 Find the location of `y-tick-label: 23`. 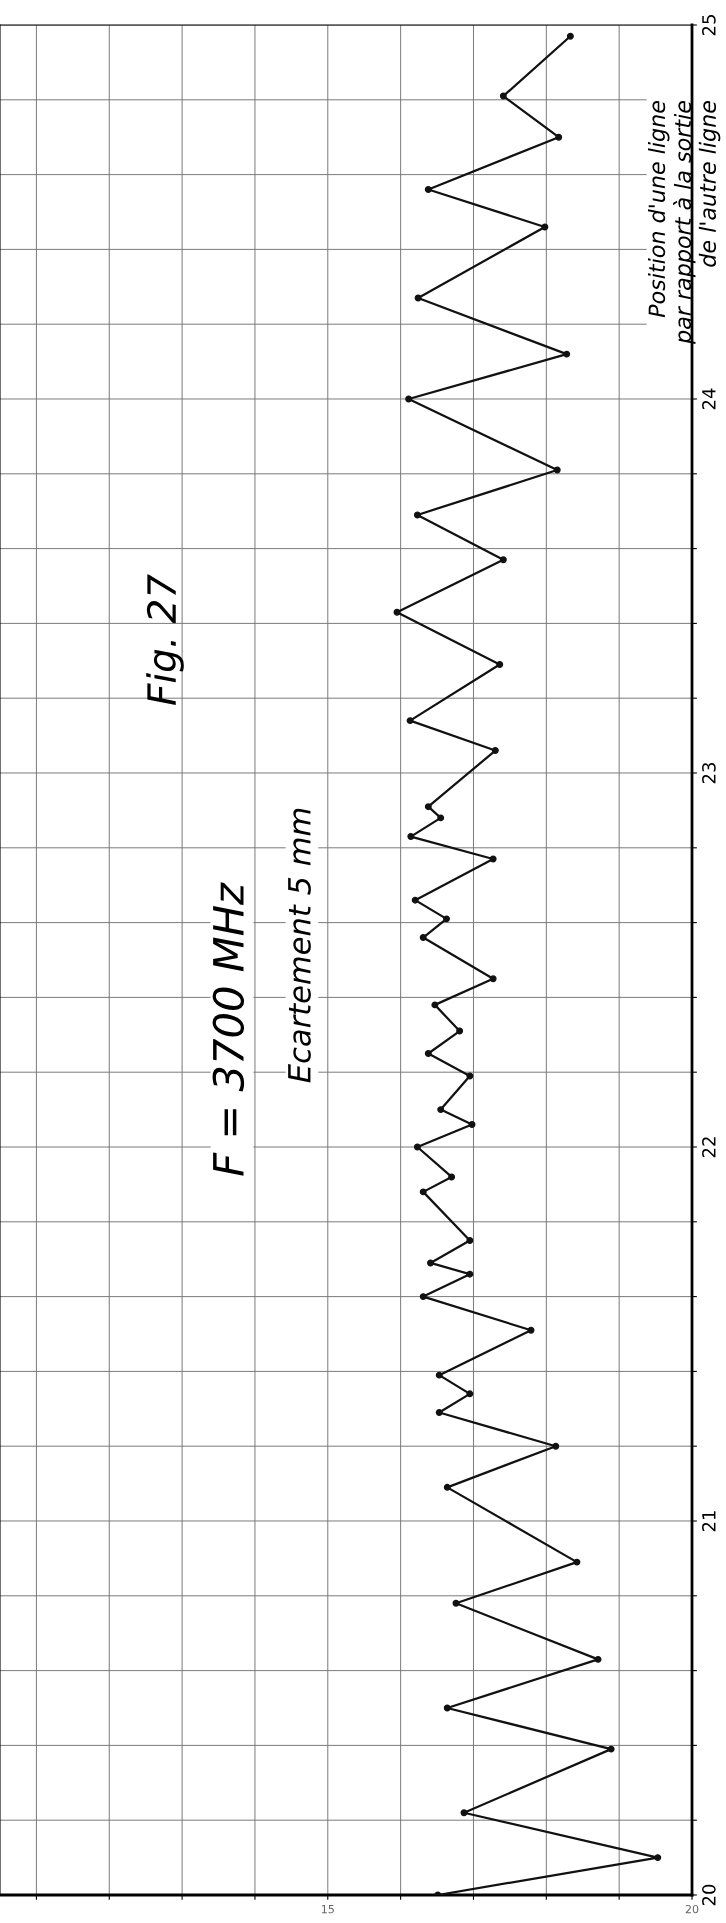

y-tick-label: 23 is located at coordinates (709, 773).